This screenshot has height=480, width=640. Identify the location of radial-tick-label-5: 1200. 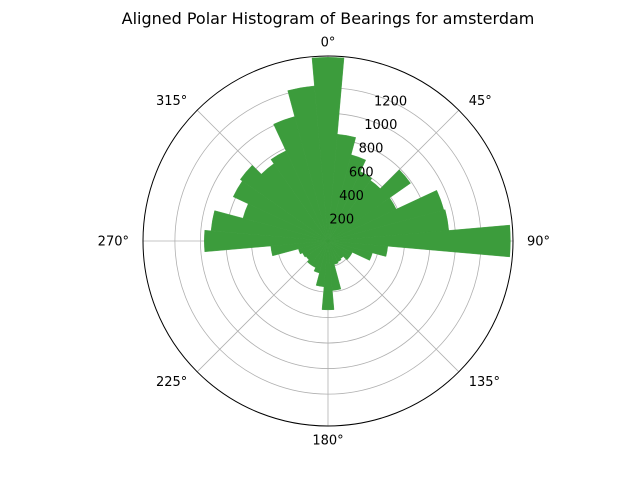
(390, 102).